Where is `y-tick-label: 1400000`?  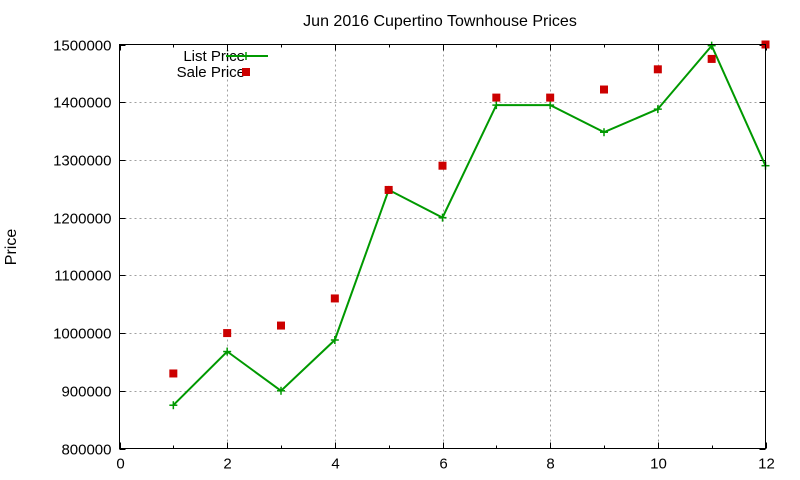
y-tick-label: 1400000 is located at coordinates (82, 103).